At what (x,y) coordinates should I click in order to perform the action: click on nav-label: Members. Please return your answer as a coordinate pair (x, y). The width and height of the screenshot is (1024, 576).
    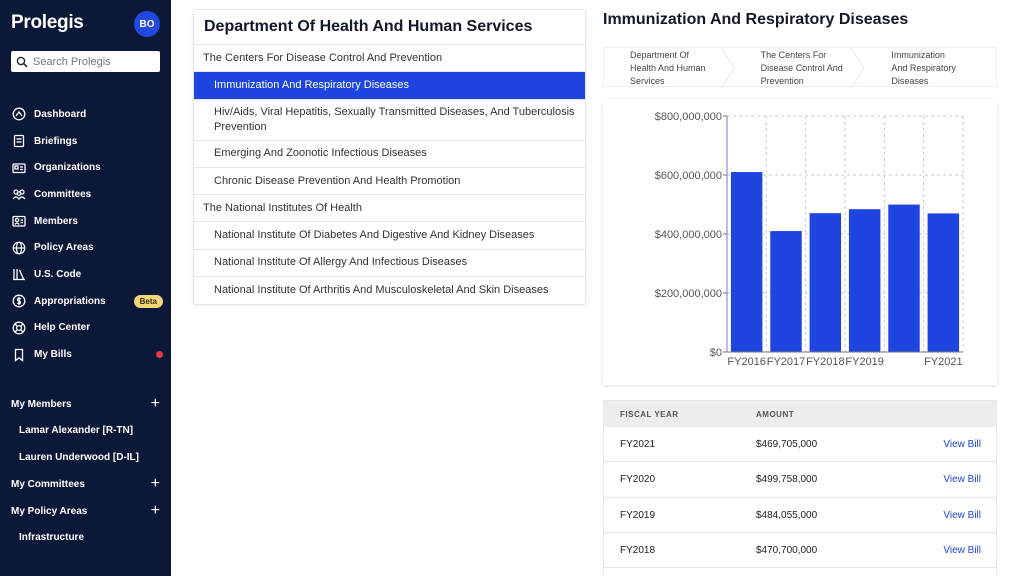
    Looking at the image, I should click on (56, 221).